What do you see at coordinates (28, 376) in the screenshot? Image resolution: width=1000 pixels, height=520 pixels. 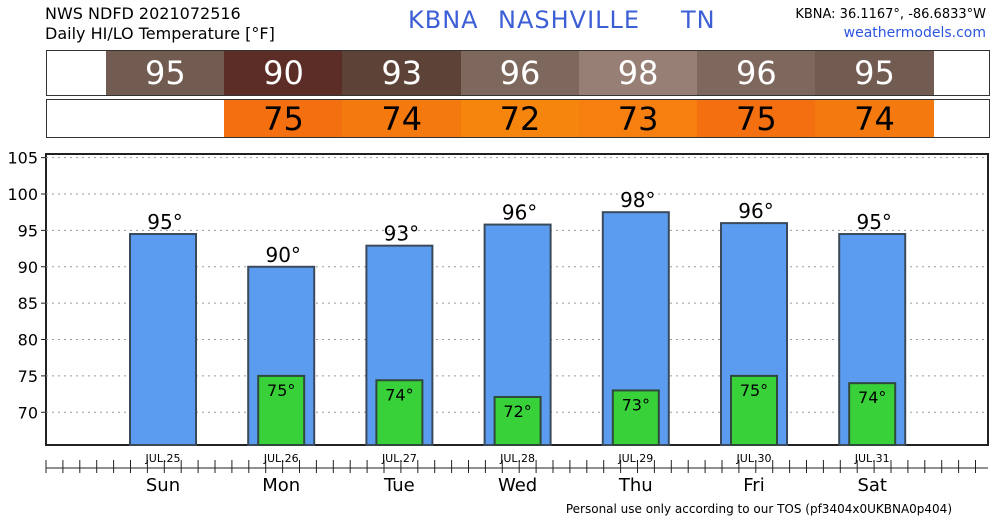 I see `y-tick-label: 75` at bounding box center [28, 376].